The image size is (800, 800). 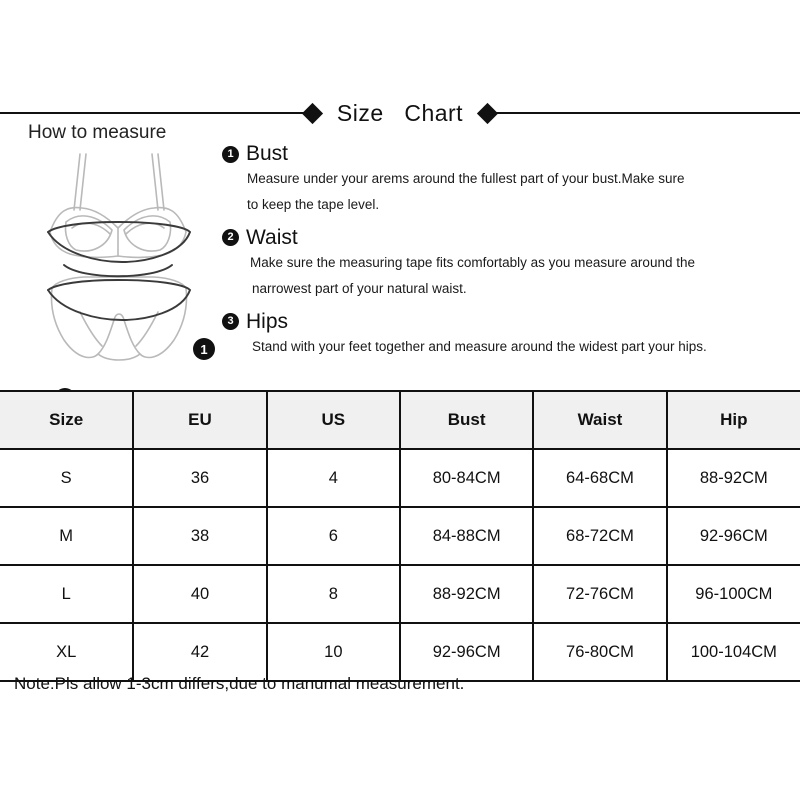 I want to click on cell-hip: 88-92CM, so click(x=732, y=478).